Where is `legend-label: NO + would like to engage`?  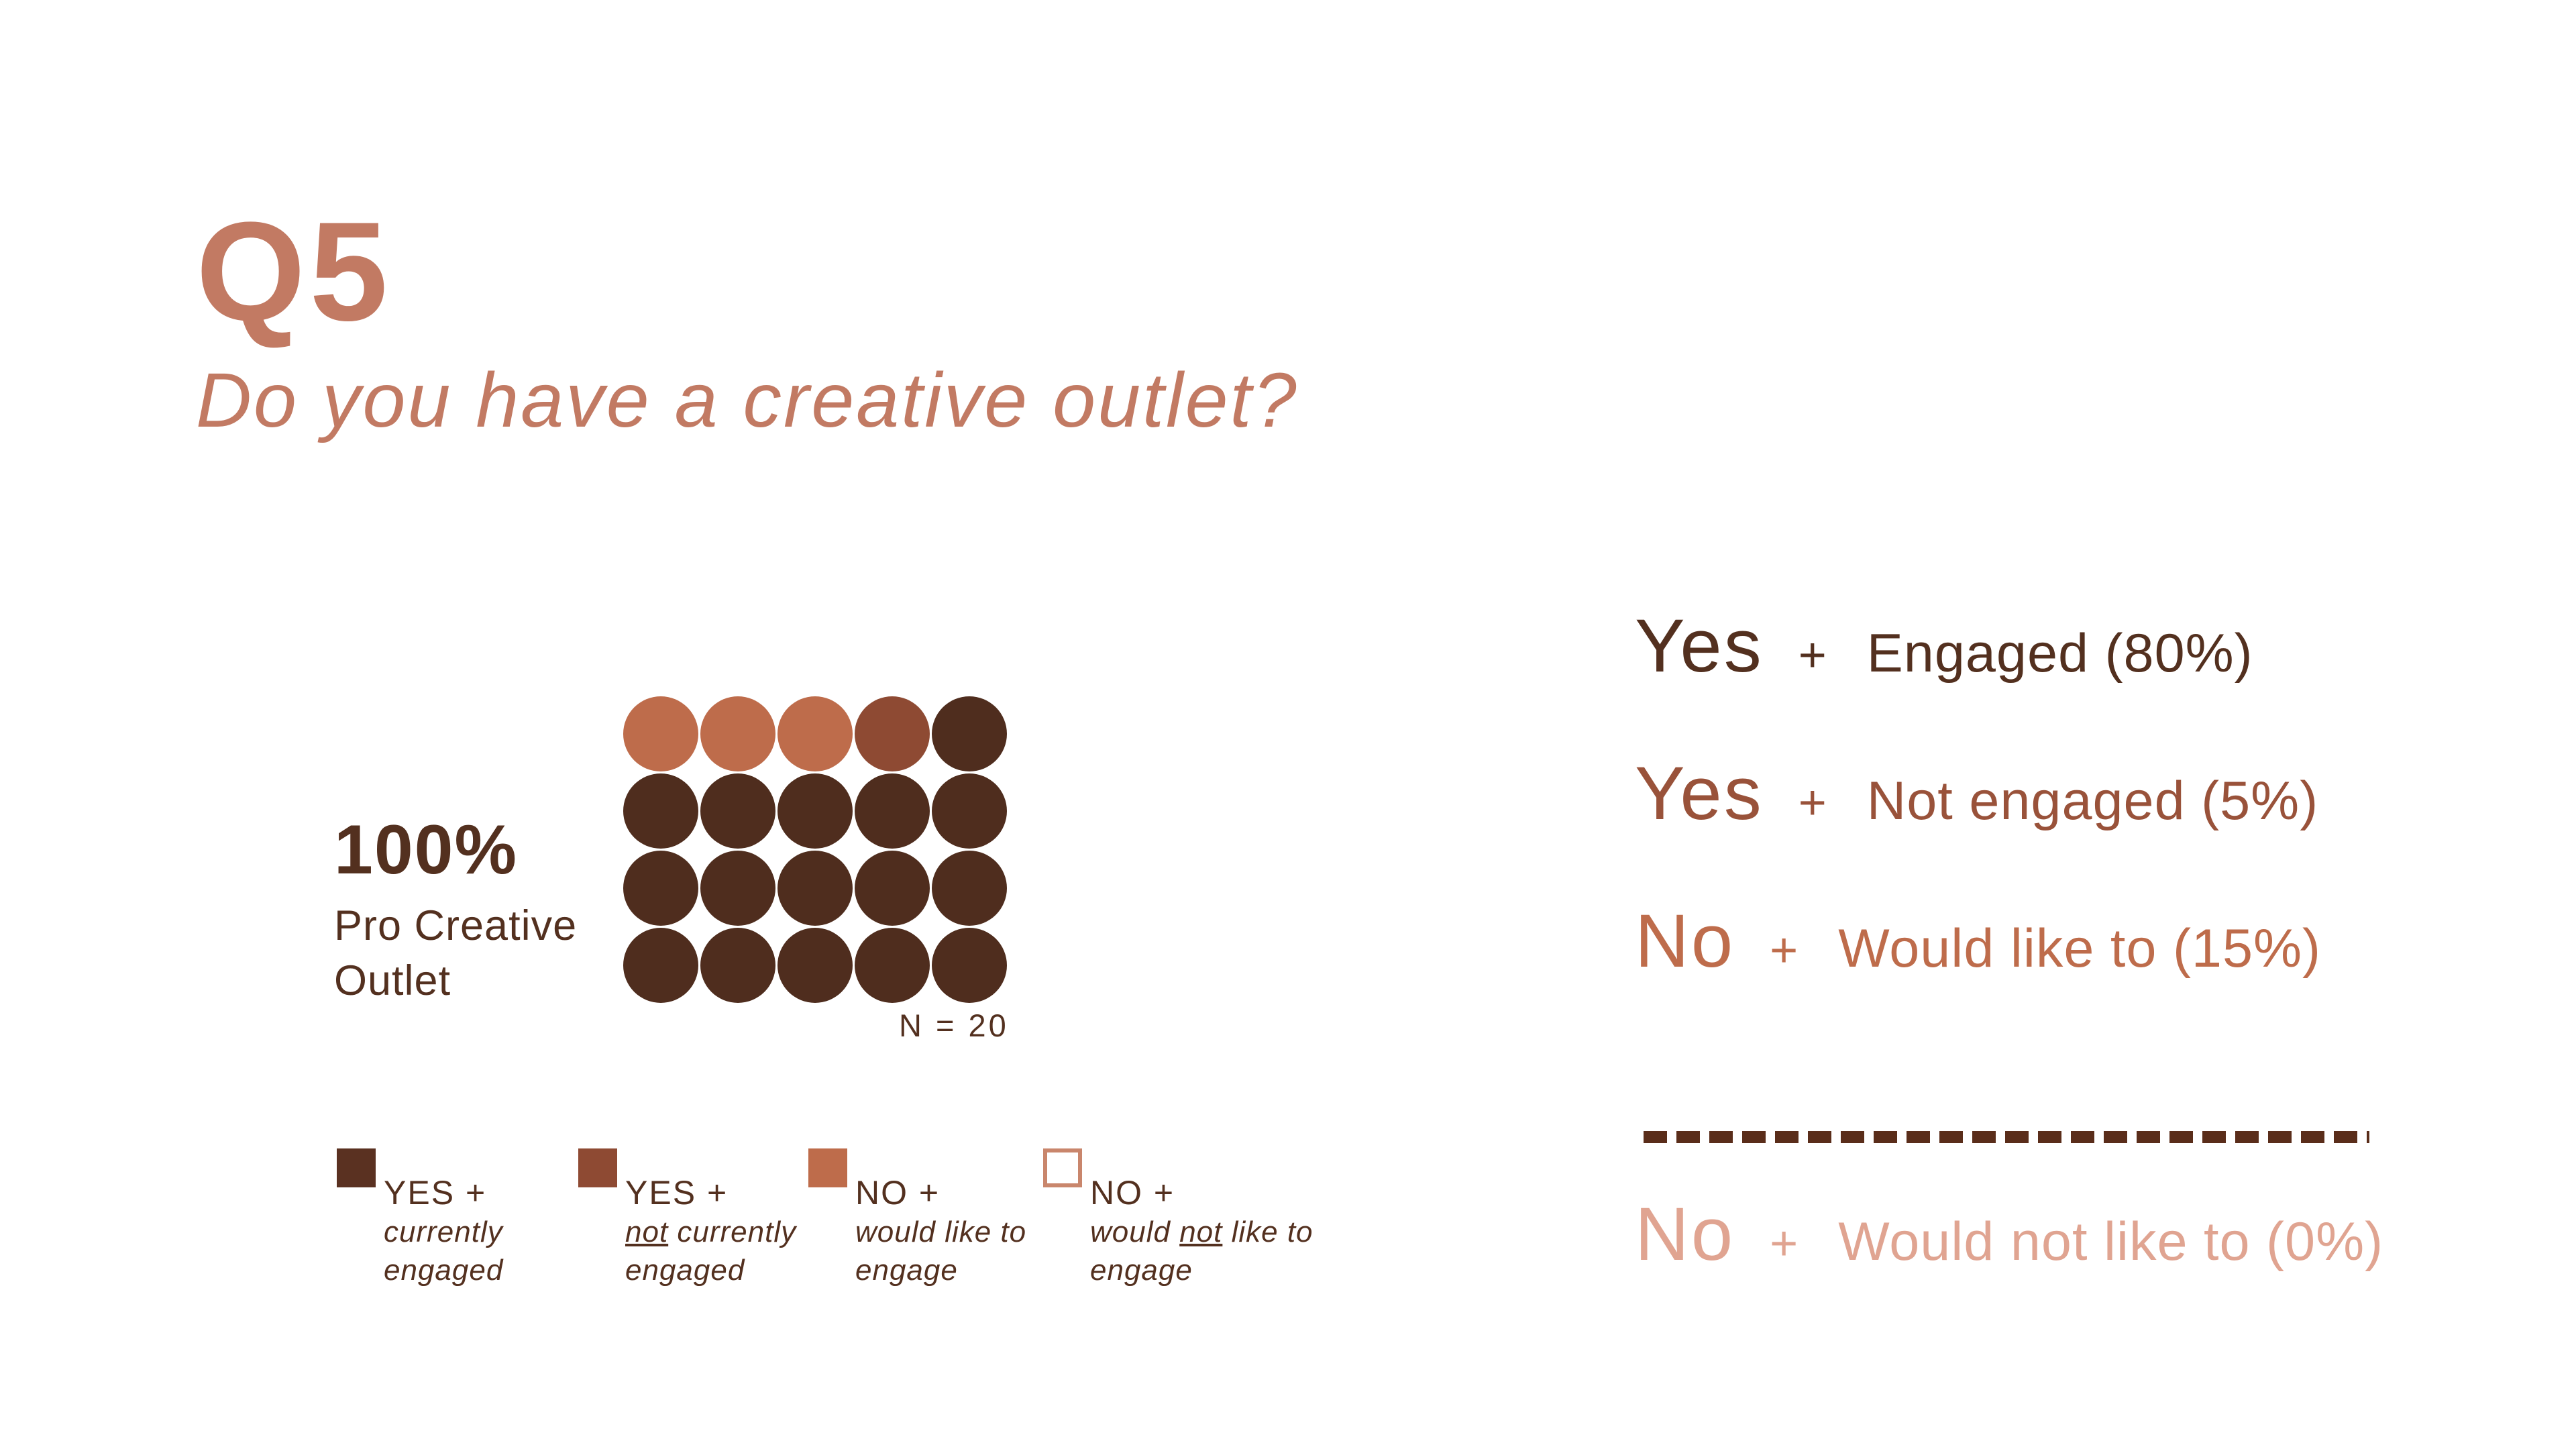 legend-label: NO + would like to engage is located at coordinates (940, 1231).